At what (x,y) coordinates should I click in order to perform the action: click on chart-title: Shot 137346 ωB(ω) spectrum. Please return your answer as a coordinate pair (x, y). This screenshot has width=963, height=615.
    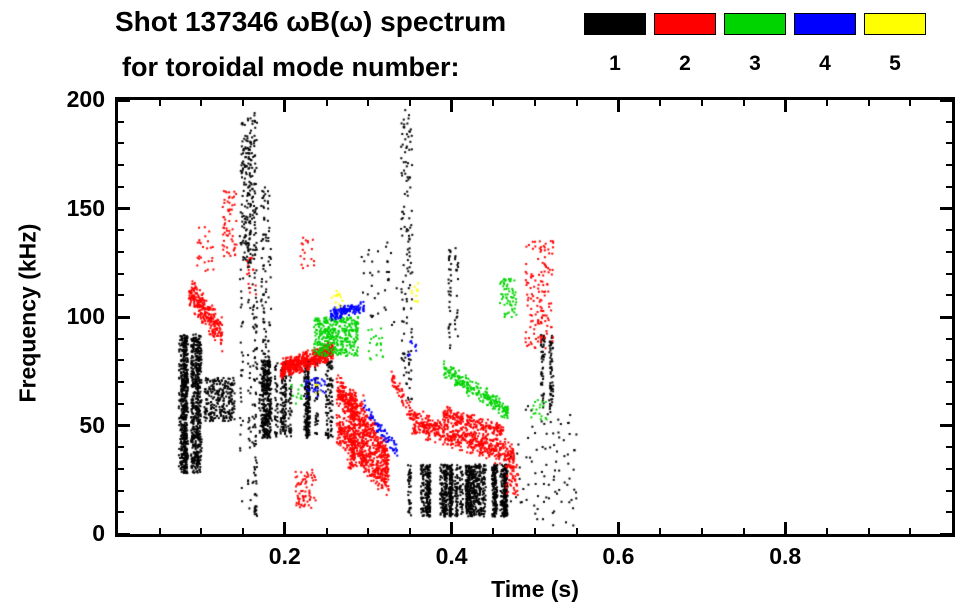
    Looking at the image, I should click on (311, 21).